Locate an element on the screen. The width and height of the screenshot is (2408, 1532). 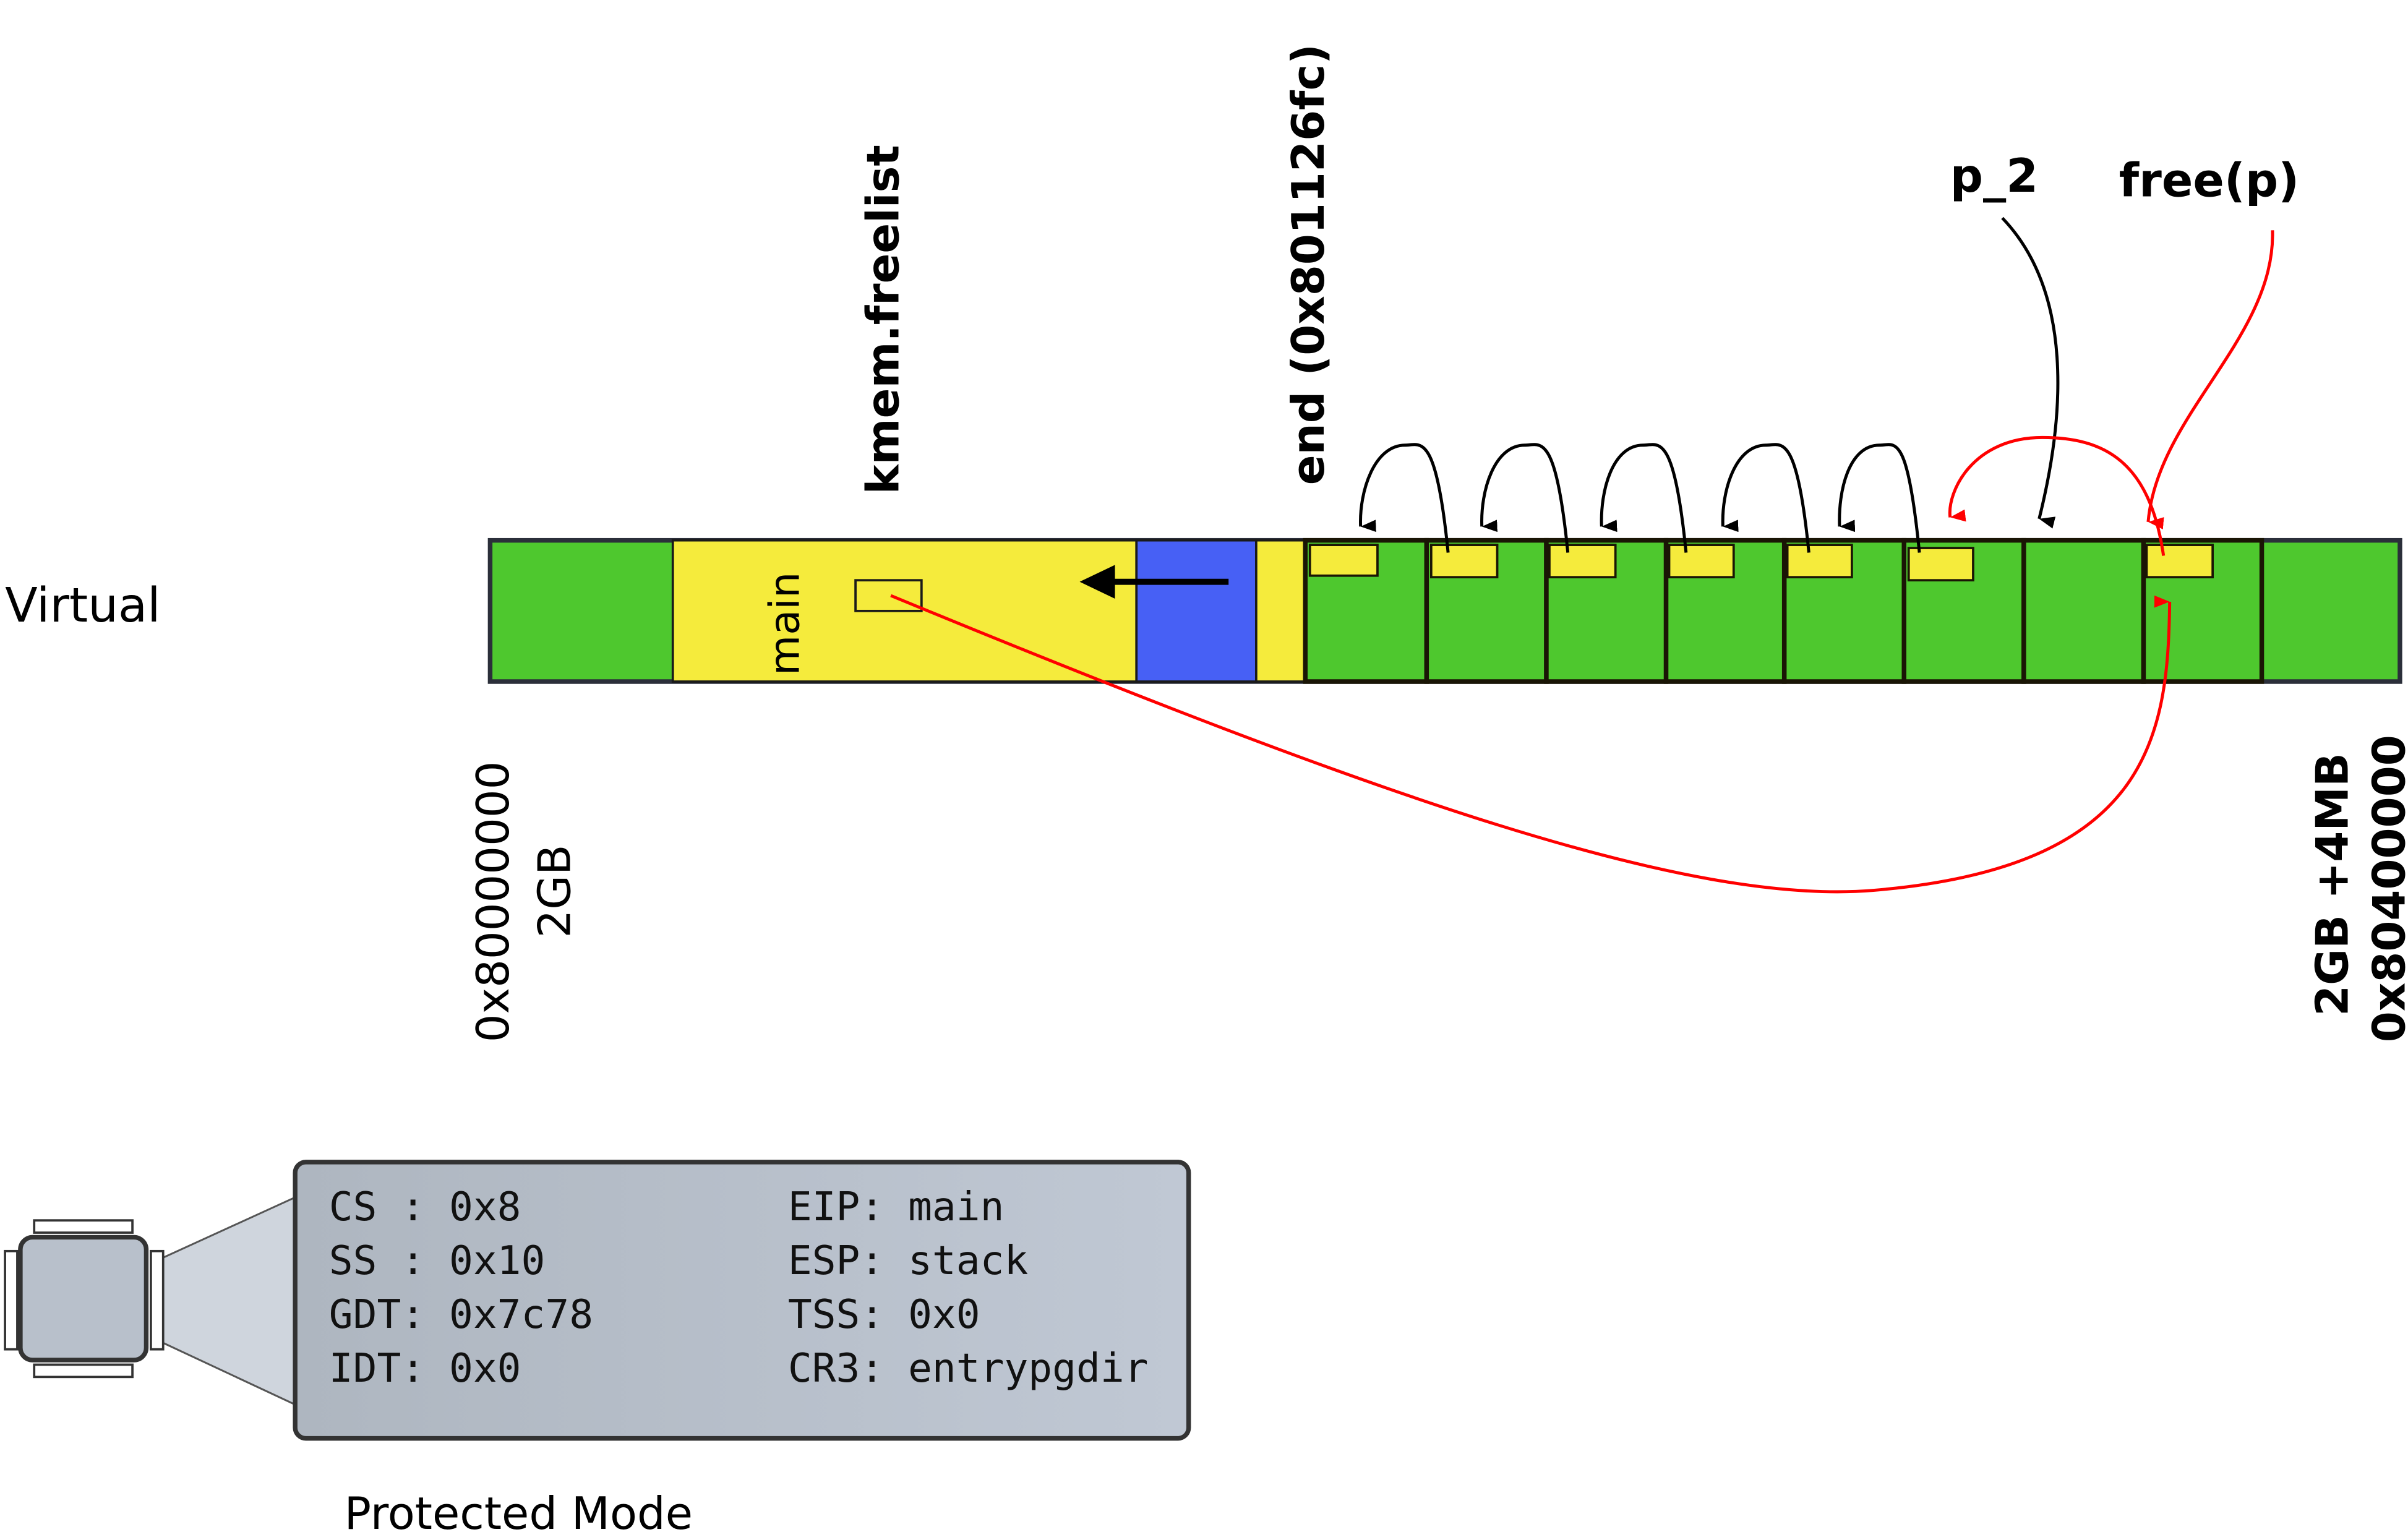
register-eip: EIP: main is located at coordinates (896, 1207).